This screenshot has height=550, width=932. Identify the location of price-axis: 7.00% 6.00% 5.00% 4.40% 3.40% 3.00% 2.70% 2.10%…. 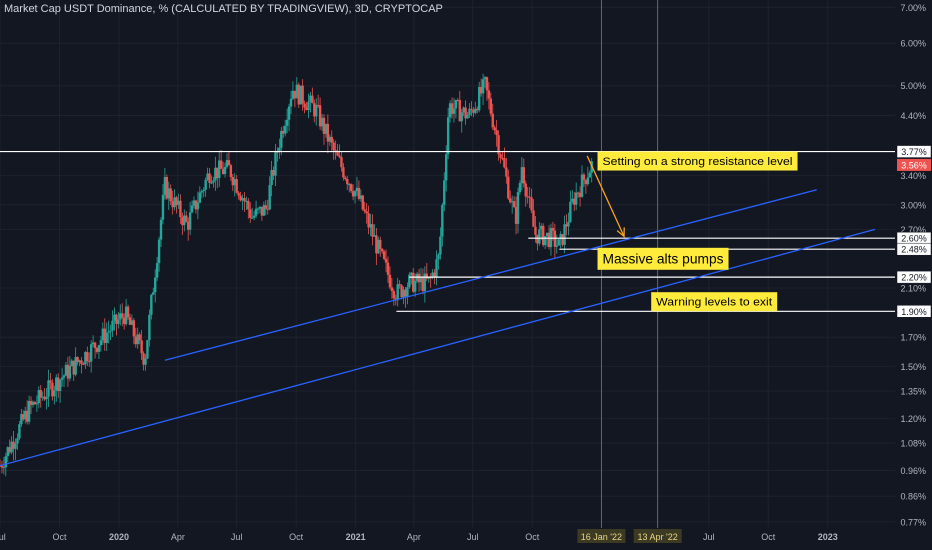
(914, 265).